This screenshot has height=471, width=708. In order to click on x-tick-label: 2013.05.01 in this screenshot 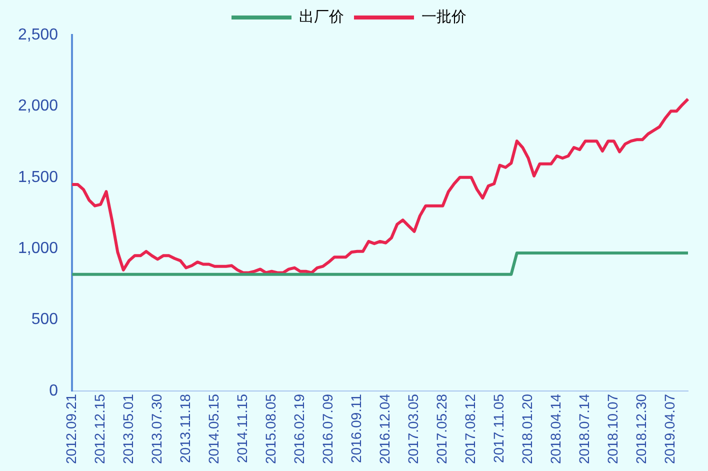, I will do `click(128, 429)`.